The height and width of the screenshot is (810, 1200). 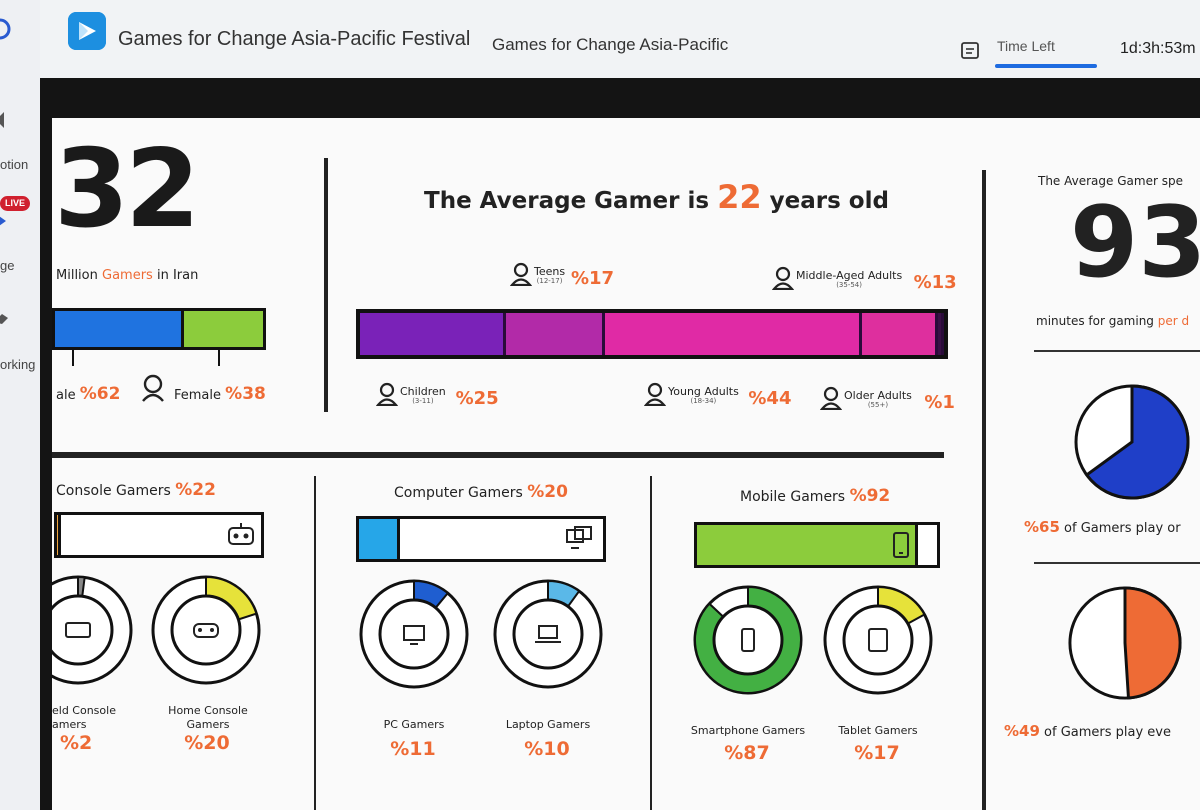 I want to click on average-age-value: 22, so click(x=739, y=197).